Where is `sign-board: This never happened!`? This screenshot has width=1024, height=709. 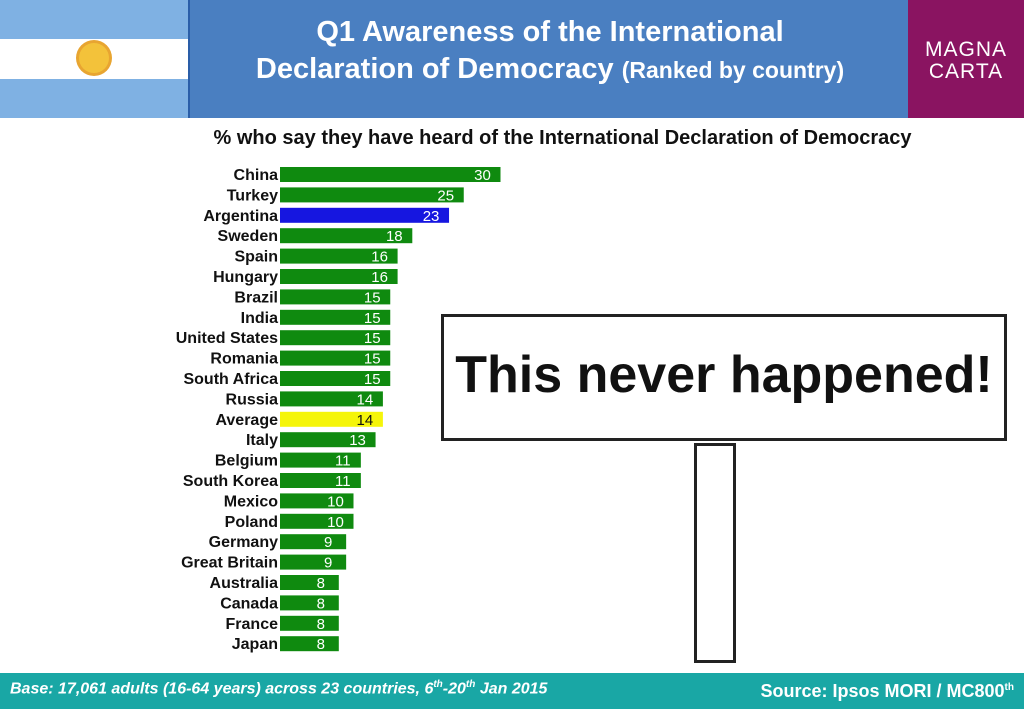
sign-board: This never happened! is located at coordinates (724, 377).